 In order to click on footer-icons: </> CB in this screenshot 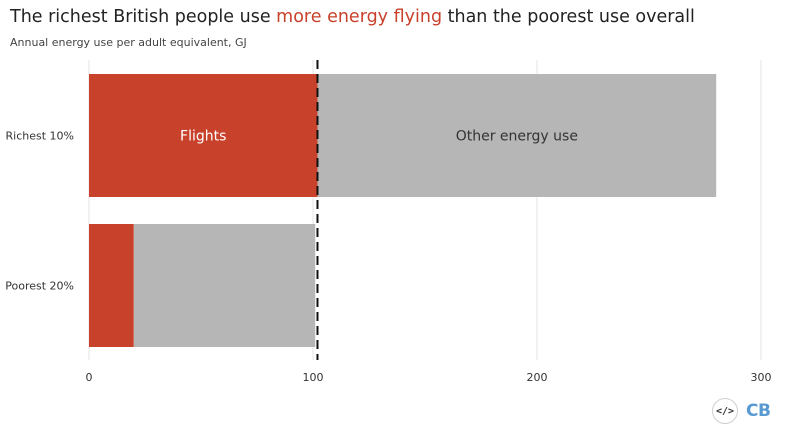, I will do `click(741, 411)`.